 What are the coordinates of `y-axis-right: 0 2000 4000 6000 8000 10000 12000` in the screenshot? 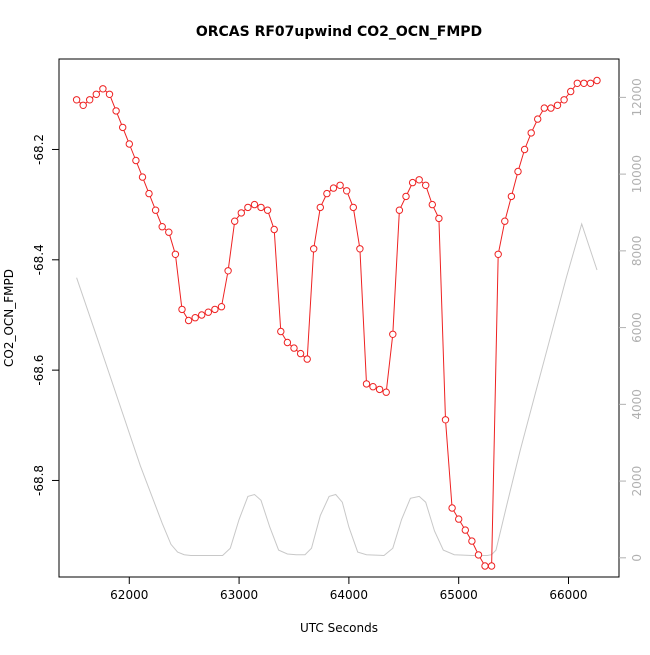 It's located at (631, 320).